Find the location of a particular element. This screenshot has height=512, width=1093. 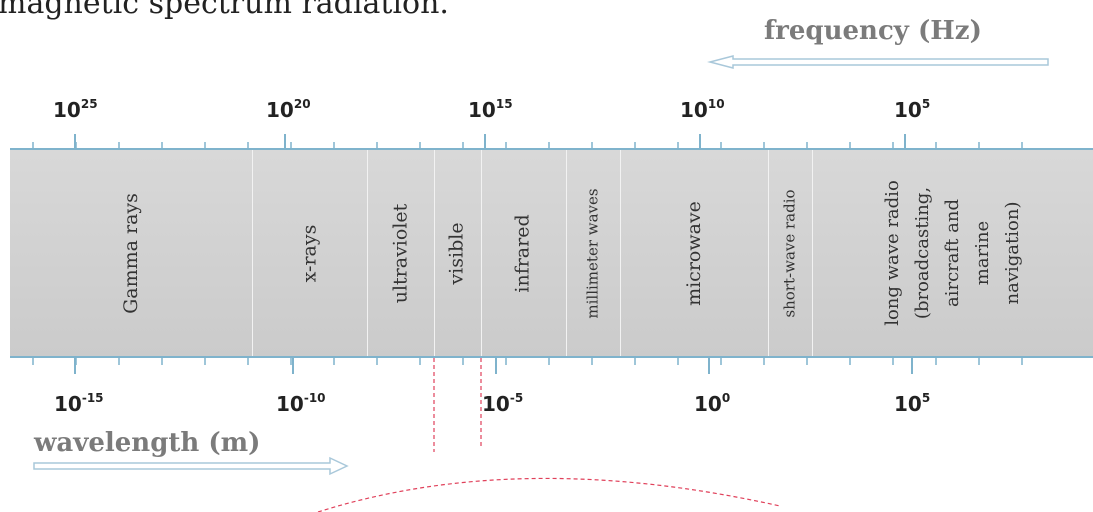

frequency-tick-label: 1020 is located at coordinates (288, 110).